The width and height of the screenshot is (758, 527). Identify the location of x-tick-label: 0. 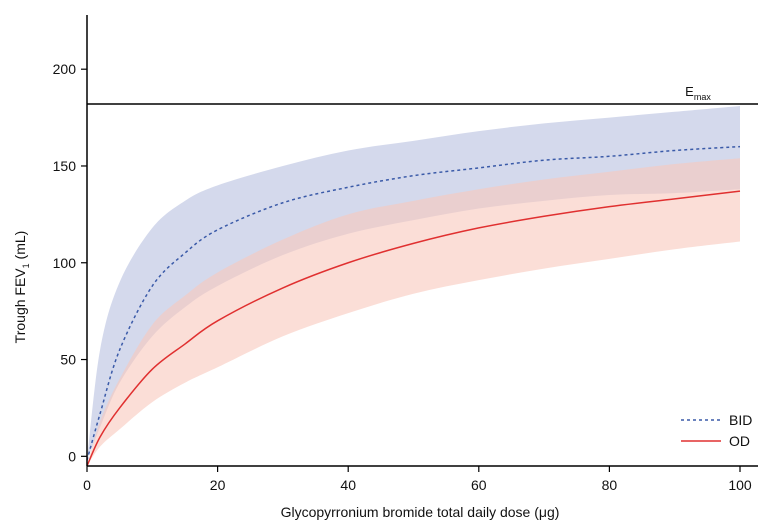
(87, 485).